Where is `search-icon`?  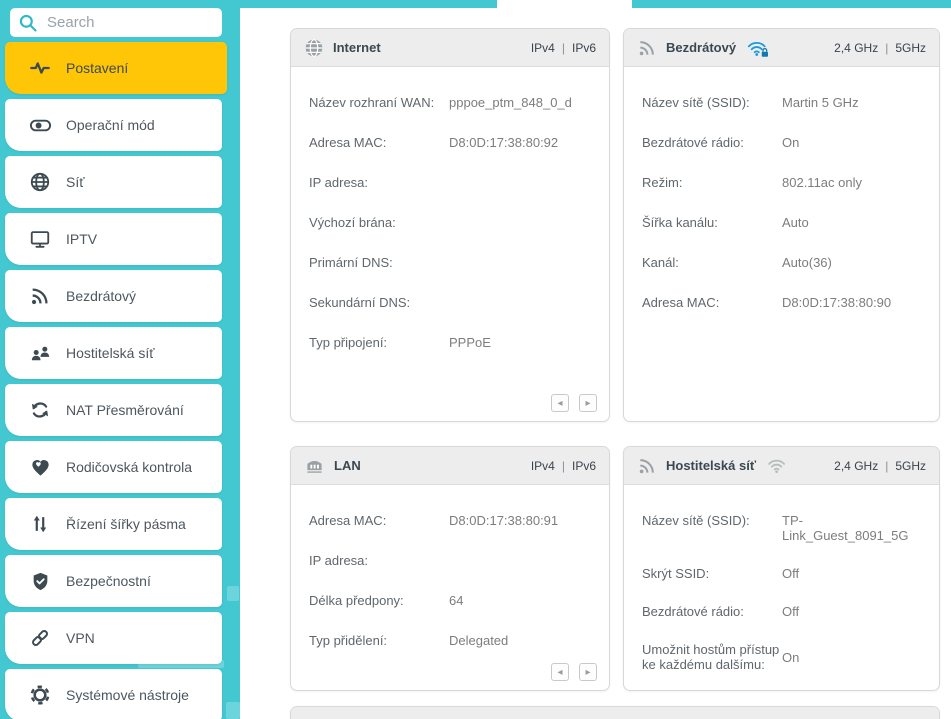 search-icon is located at coordinates (28, 23).